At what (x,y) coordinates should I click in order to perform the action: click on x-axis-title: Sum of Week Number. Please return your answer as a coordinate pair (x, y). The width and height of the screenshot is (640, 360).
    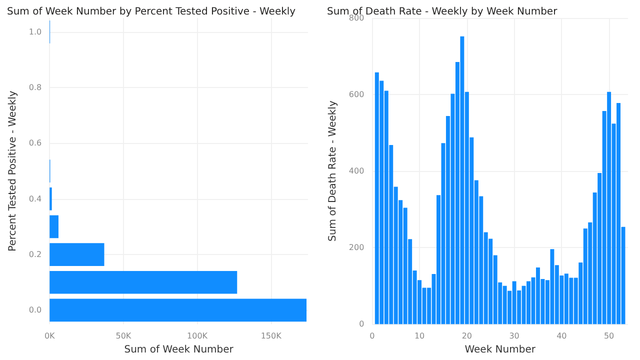
    Looking at the image, I should click on (179, 350).